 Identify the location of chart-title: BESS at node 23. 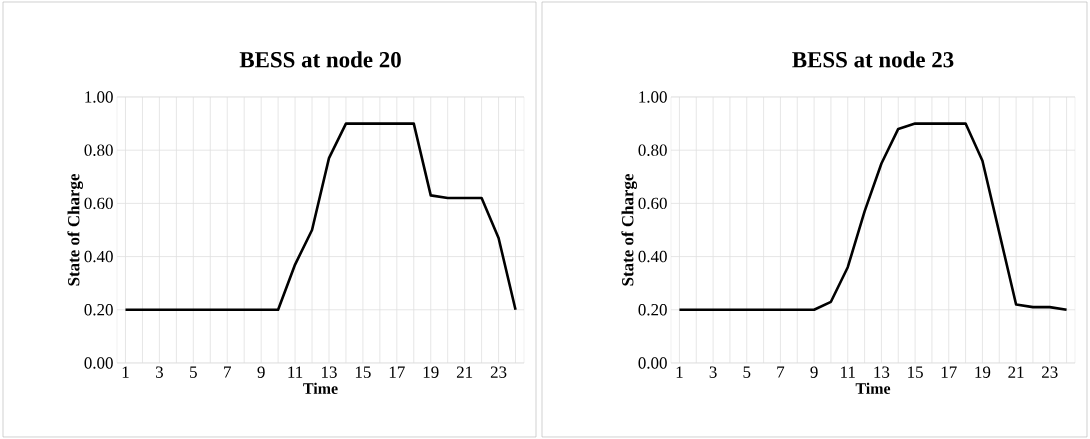
(873, 59).